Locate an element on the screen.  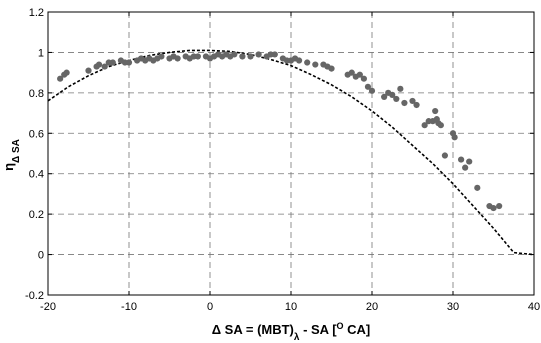
y-tick-label: 0.8 is located at coordinates (36, 94).